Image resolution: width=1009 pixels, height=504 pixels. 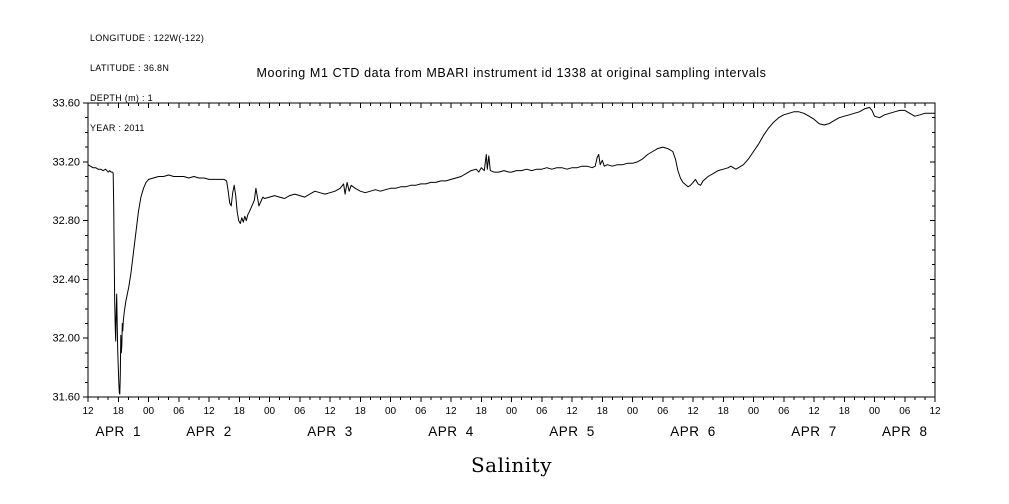 I want to click on x-date-label: APR 3, so click(x=330, y=431).